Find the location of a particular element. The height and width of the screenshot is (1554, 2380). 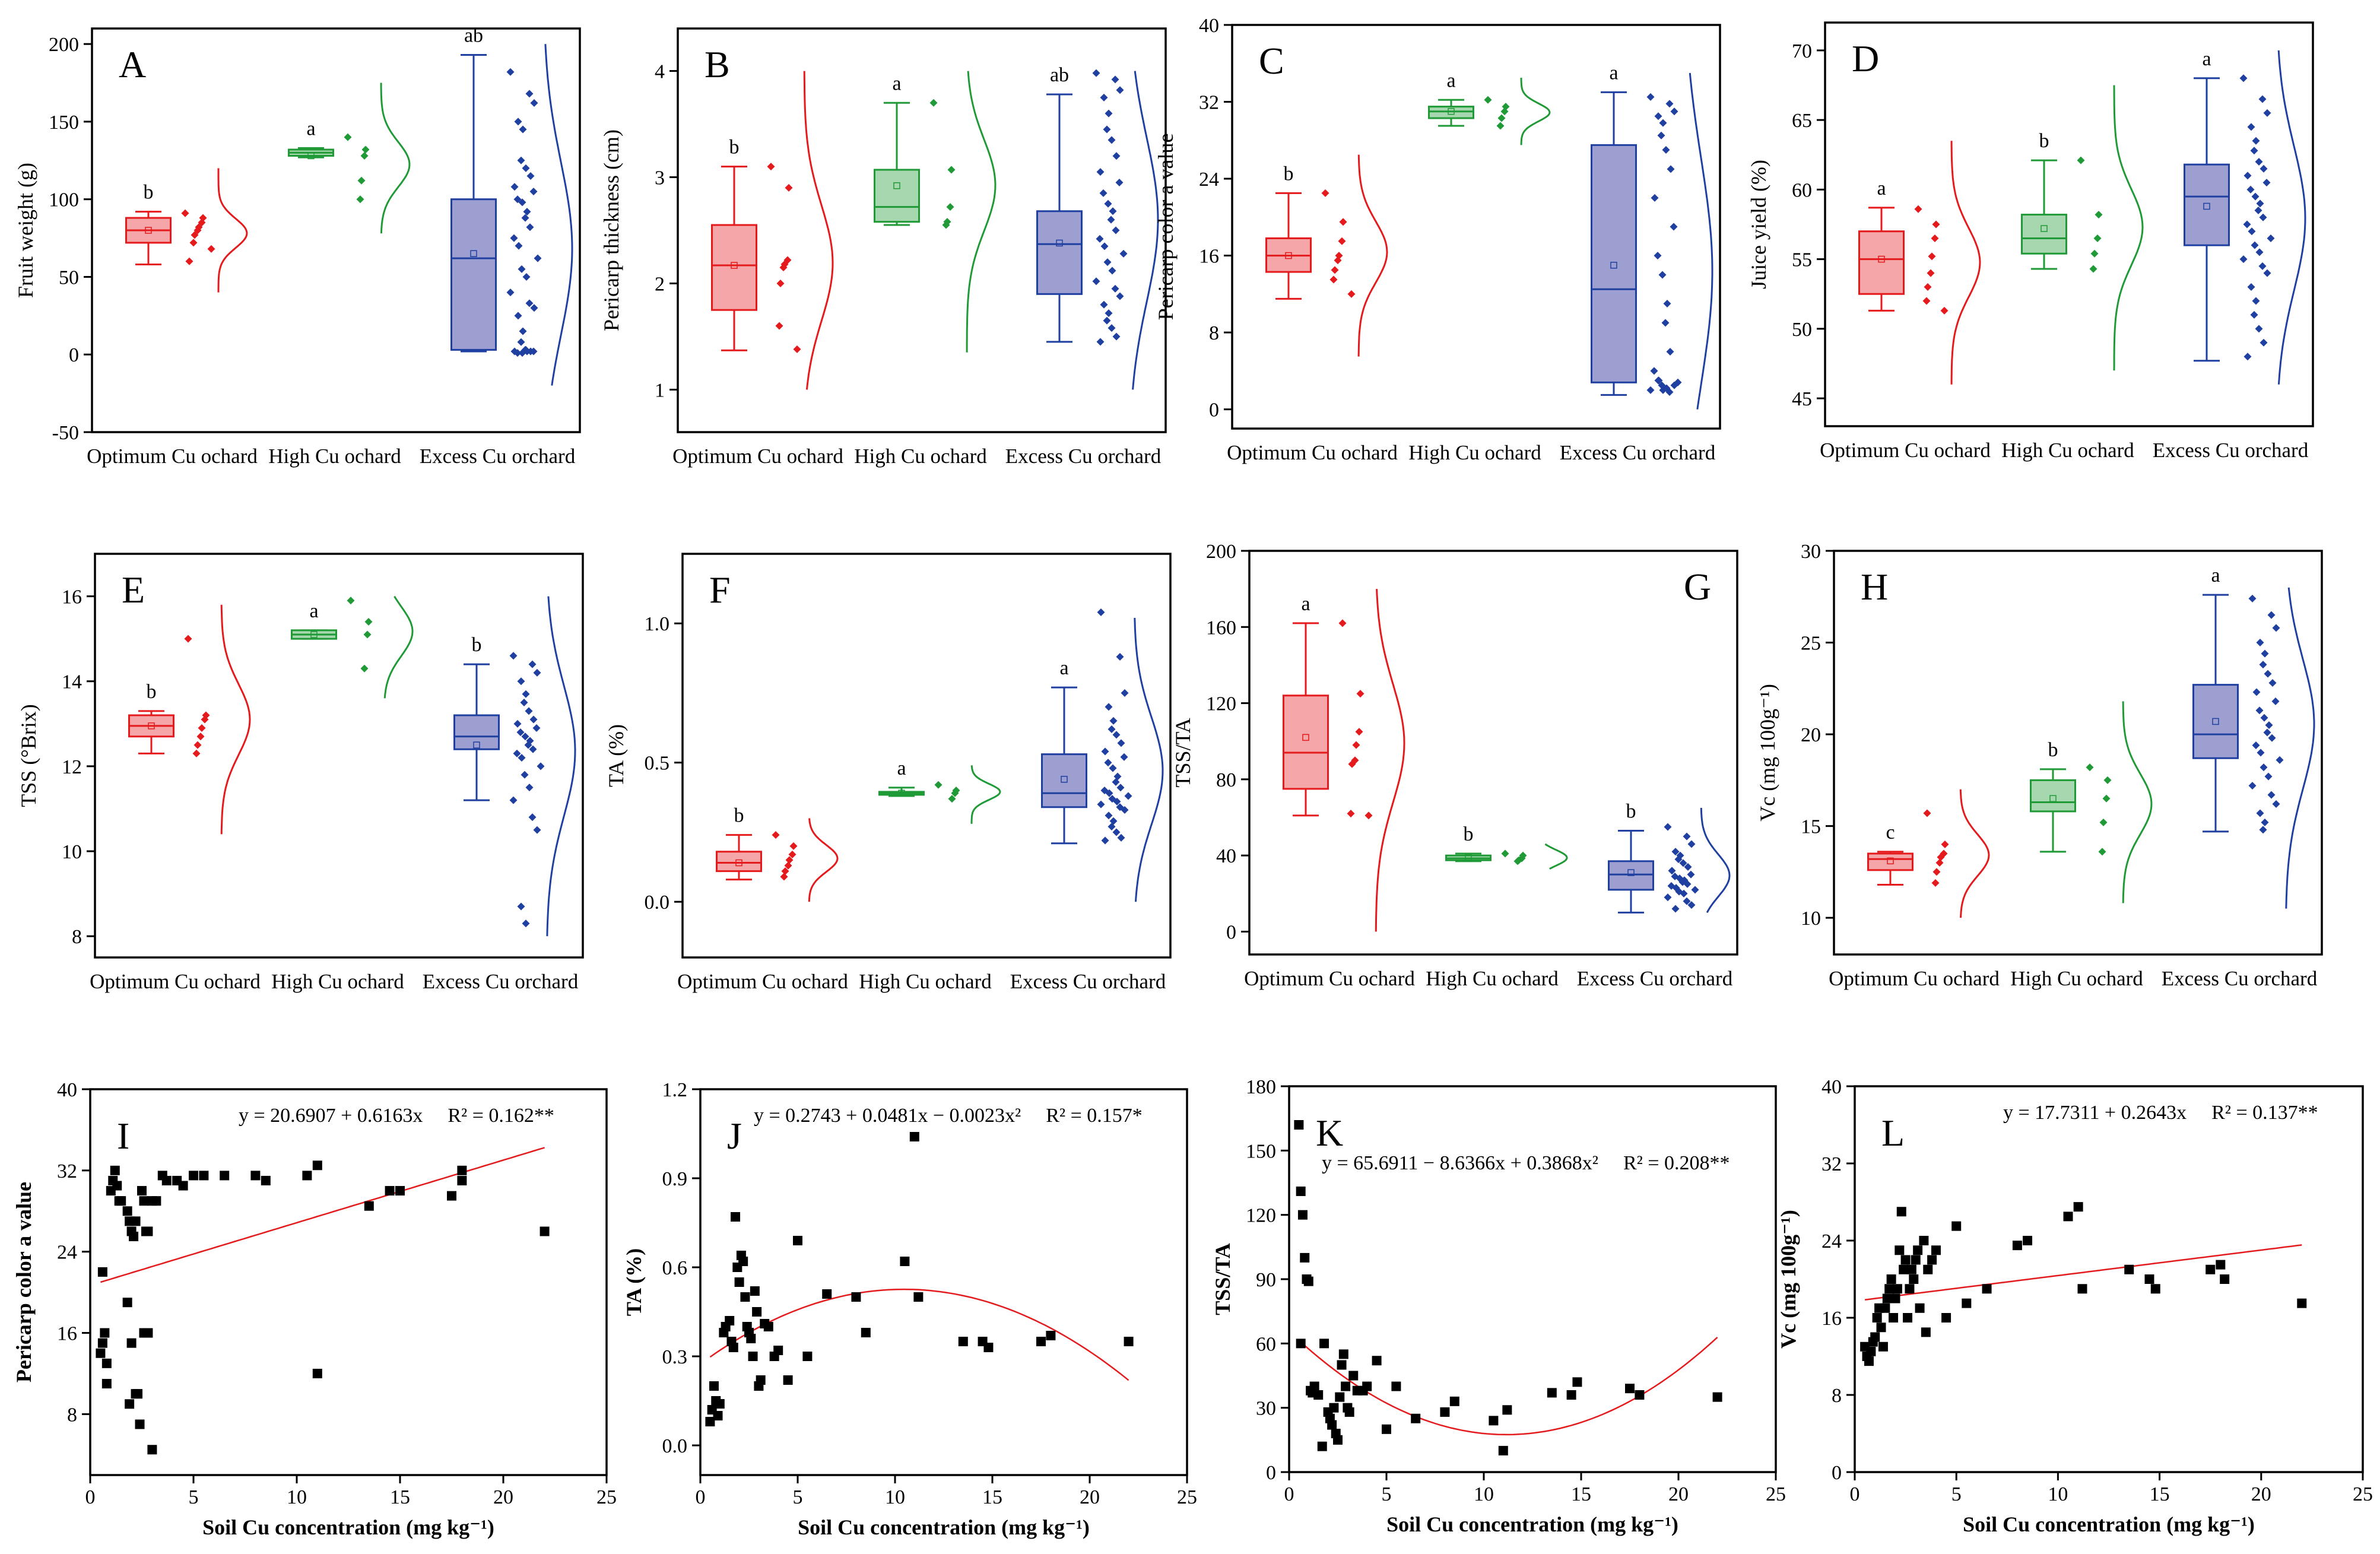

y-tick-label: 50 is located at coordinates (69, 277).